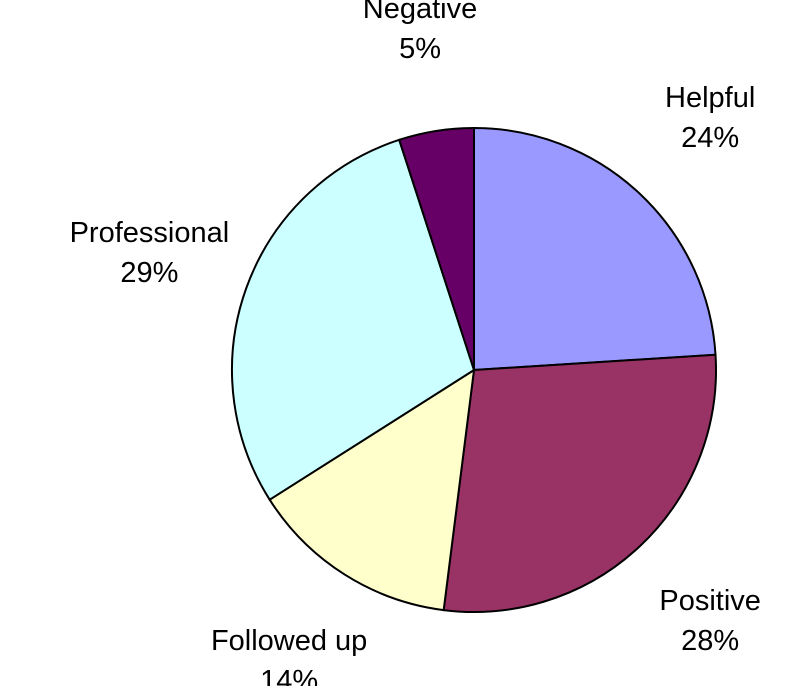  Describe the element at coordinates (710, 138) in the screenshot. I see `slice-value-label: 24%` at that location.